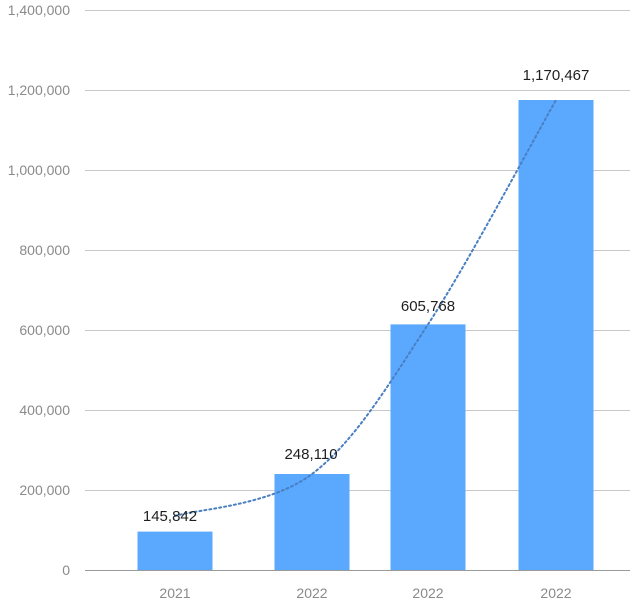  Describe the element at coordinates (310, 454) in the screenshot. I see `data-label: 248,110` at that location.